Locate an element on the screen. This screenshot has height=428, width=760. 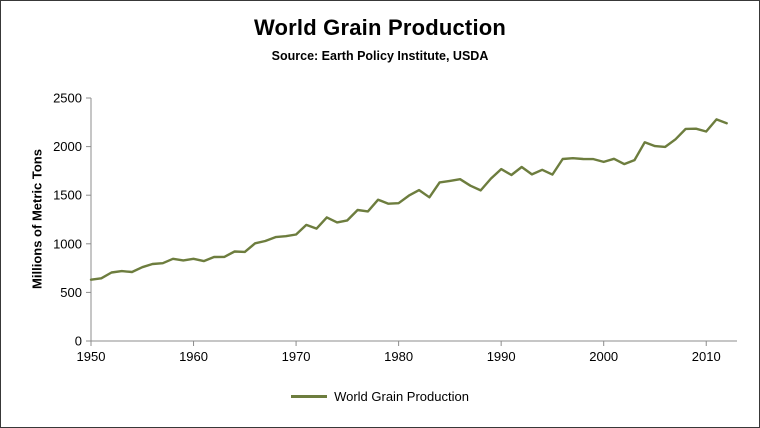
legend-line-swatch is located at coordinates (309, 396).